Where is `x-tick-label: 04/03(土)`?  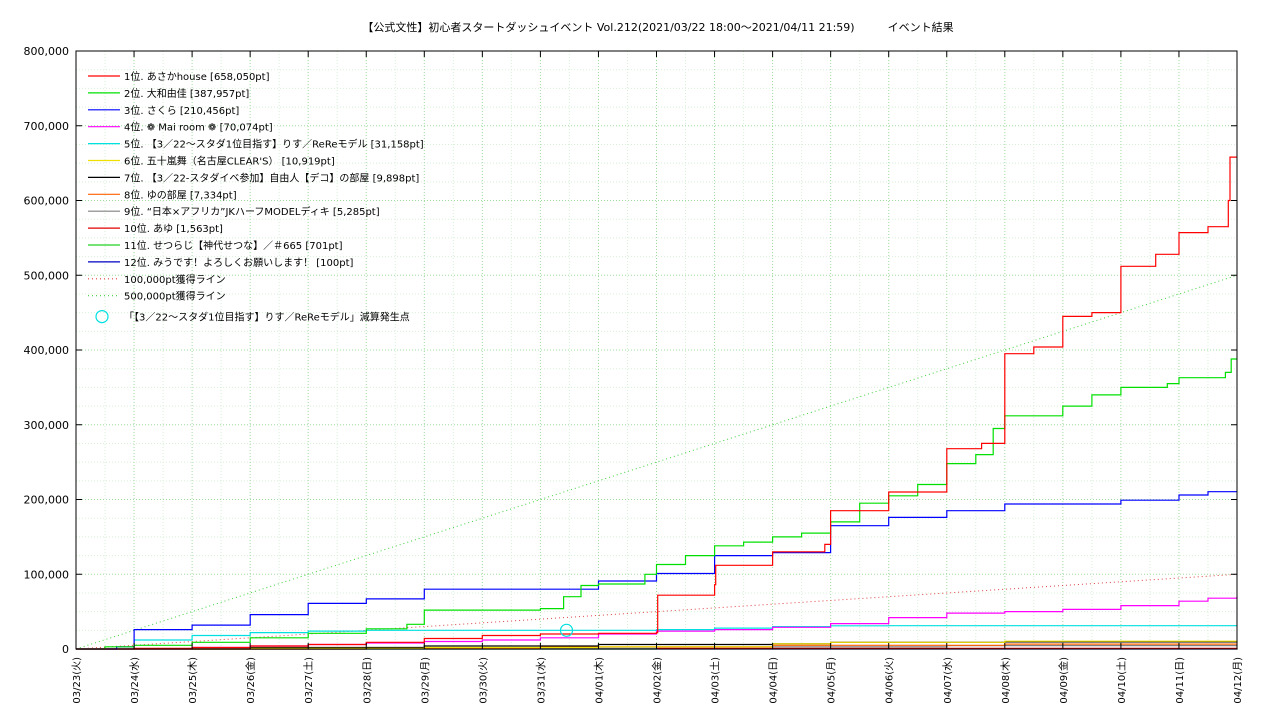
x-tick-label: 04/03(土) is located at coordinates (715, 680).